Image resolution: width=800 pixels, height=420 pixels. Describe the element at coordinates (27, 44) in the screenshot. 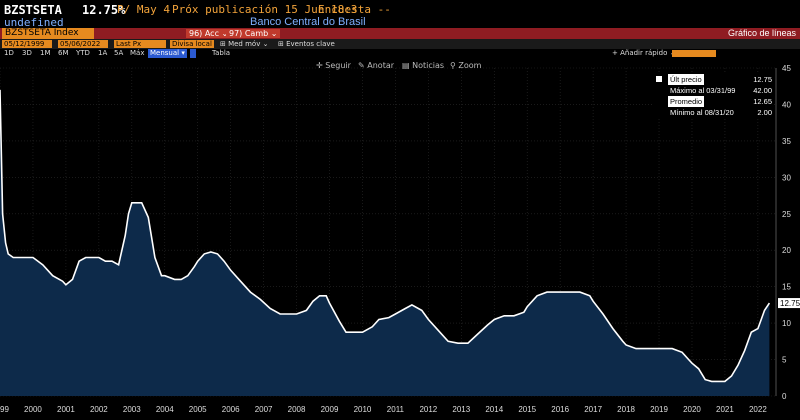

I see `start-date-field: 05/12/1999` at that location.